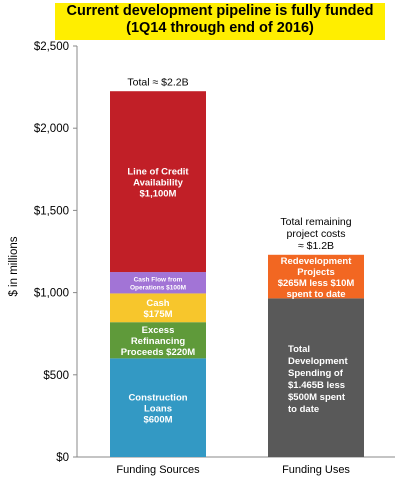 This screenshot has height=488, width=411. What do you see at coordinates (51, 47) in the screenshot?
I see `y-tick-label: $2,500` at bounding box center [51, 47].